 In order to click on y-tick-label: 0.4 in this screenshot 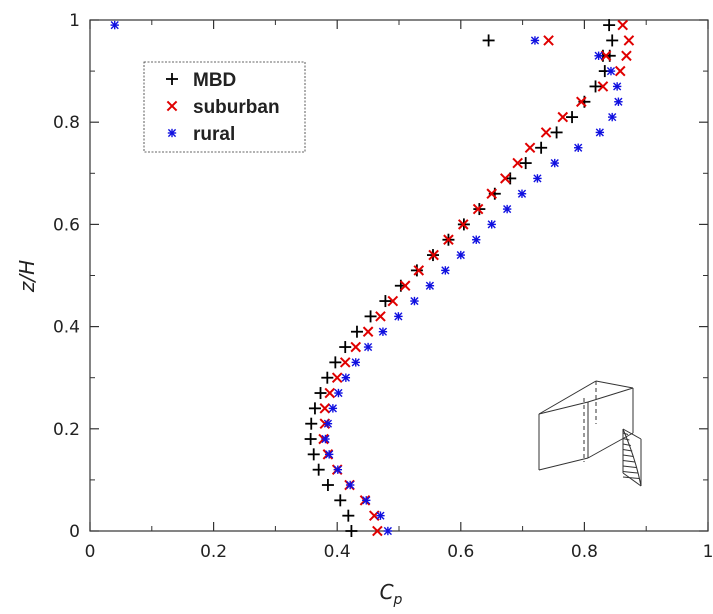, I will do `click(66, 328)`.